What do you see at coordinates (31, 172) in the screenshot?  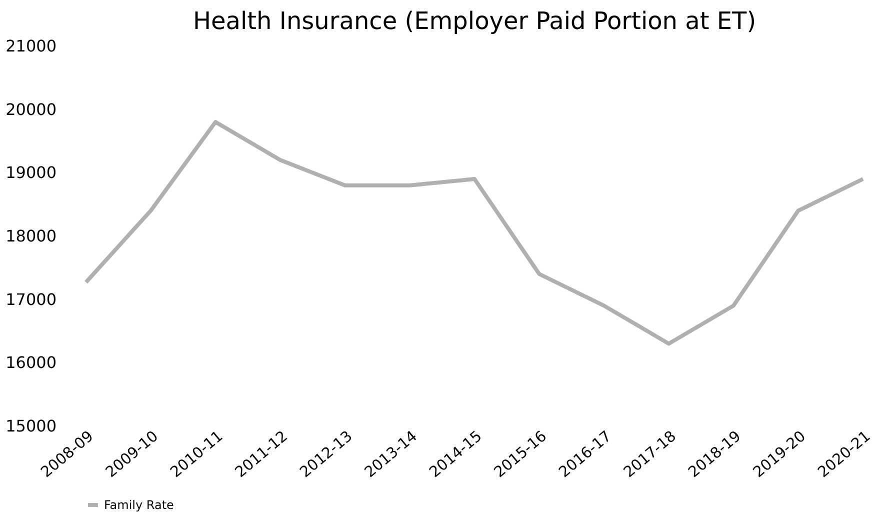 I see `y-tick-label: 19000` at bounding box center [31, 172].